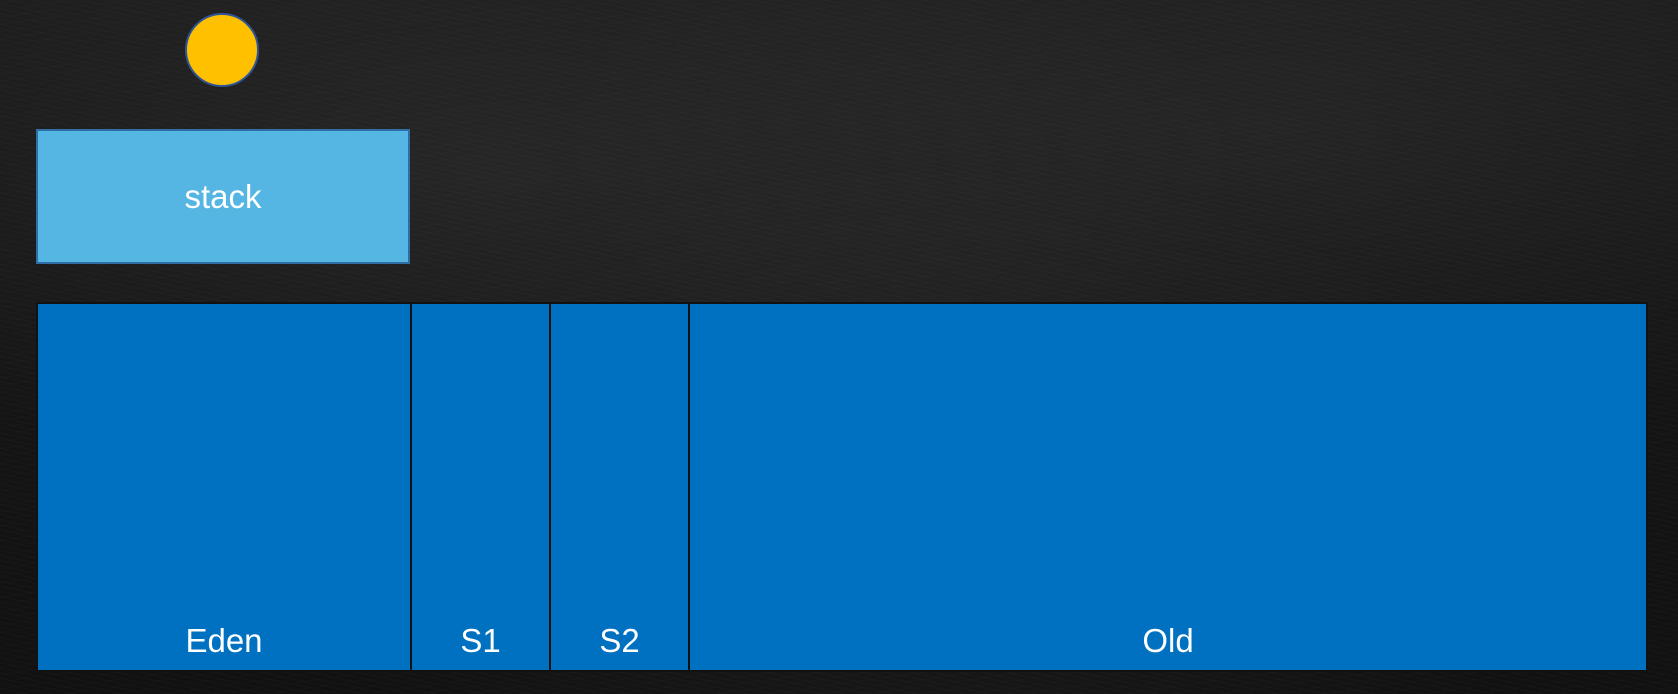 The image size is (1678, 694). Describe the element at coordinates (222, 50) in the screenshot. I see `circle-marker-icon` at that location.